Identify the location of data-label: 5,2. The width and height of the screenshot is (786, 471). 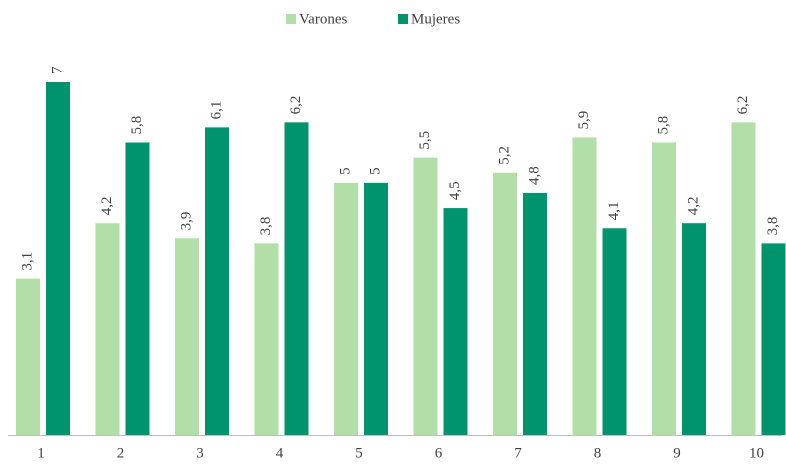
(504, 155).